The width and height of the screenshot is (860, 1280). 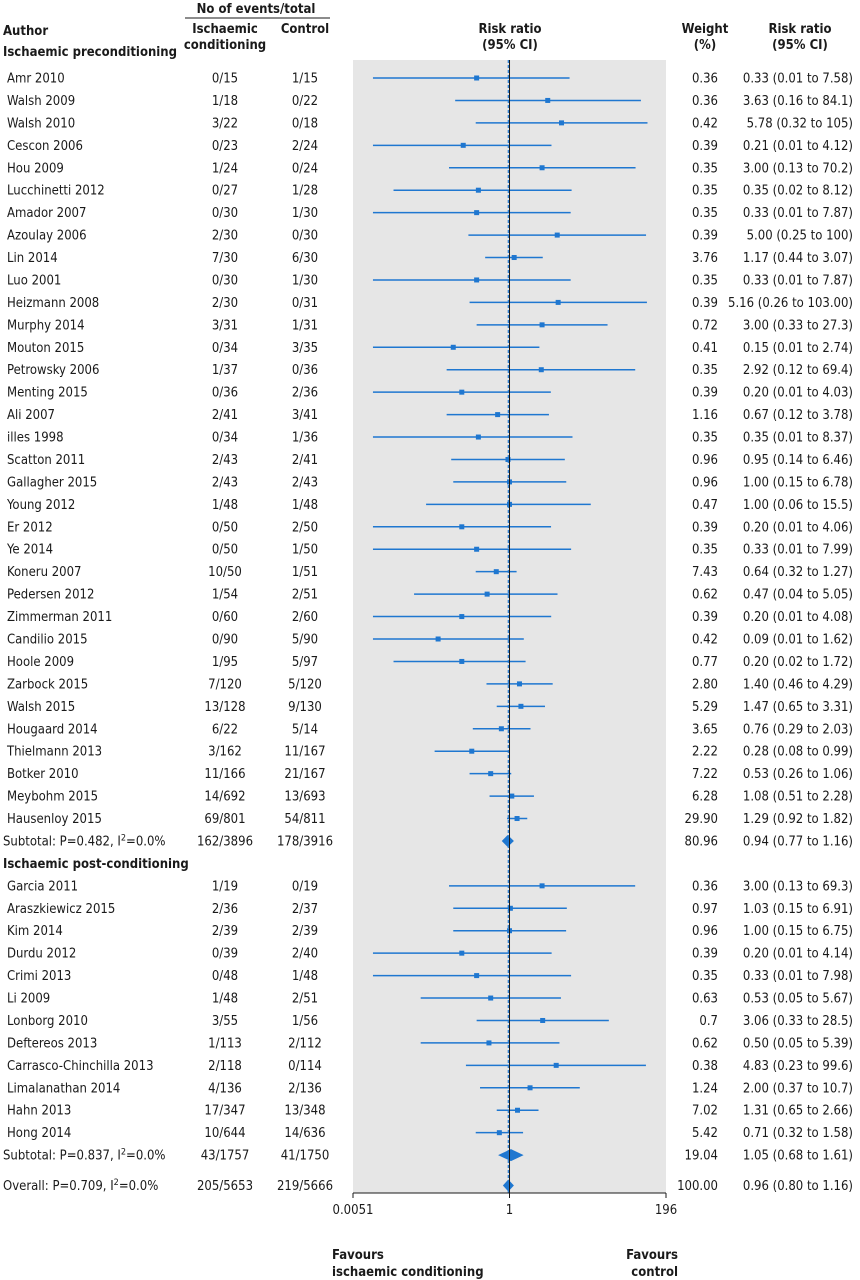 What do you see at coordinates (225, 729) in the screenshot?
I see `ic-events-cell: 6/22` at bounding box center [225, 729].